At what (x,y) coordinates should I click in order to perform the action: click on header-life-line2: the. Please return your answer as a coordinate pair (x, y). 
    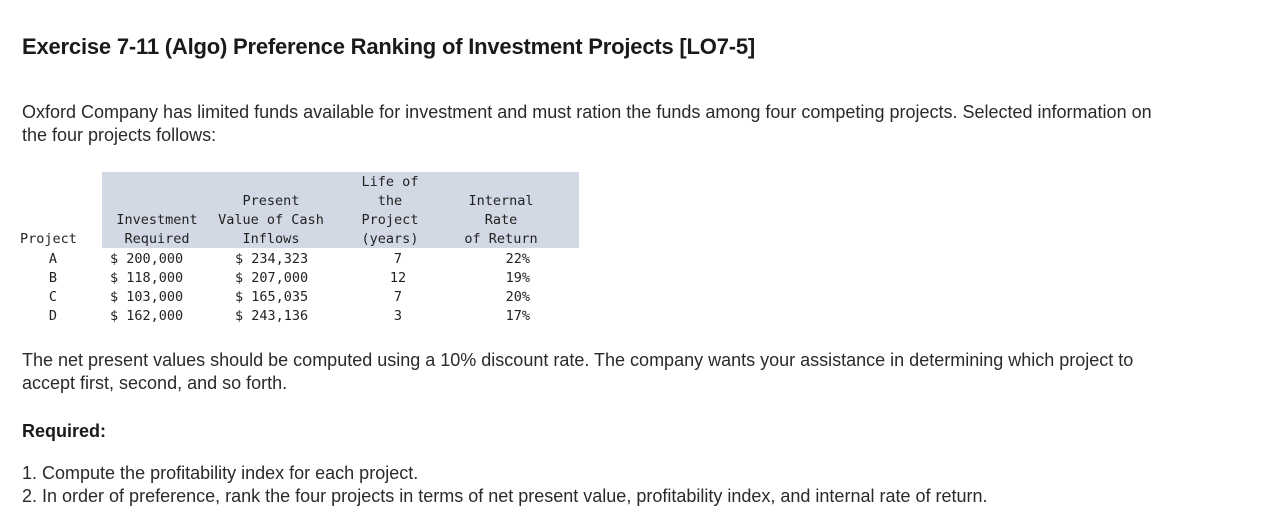
    Looking at the image, I should click on (390, 201).